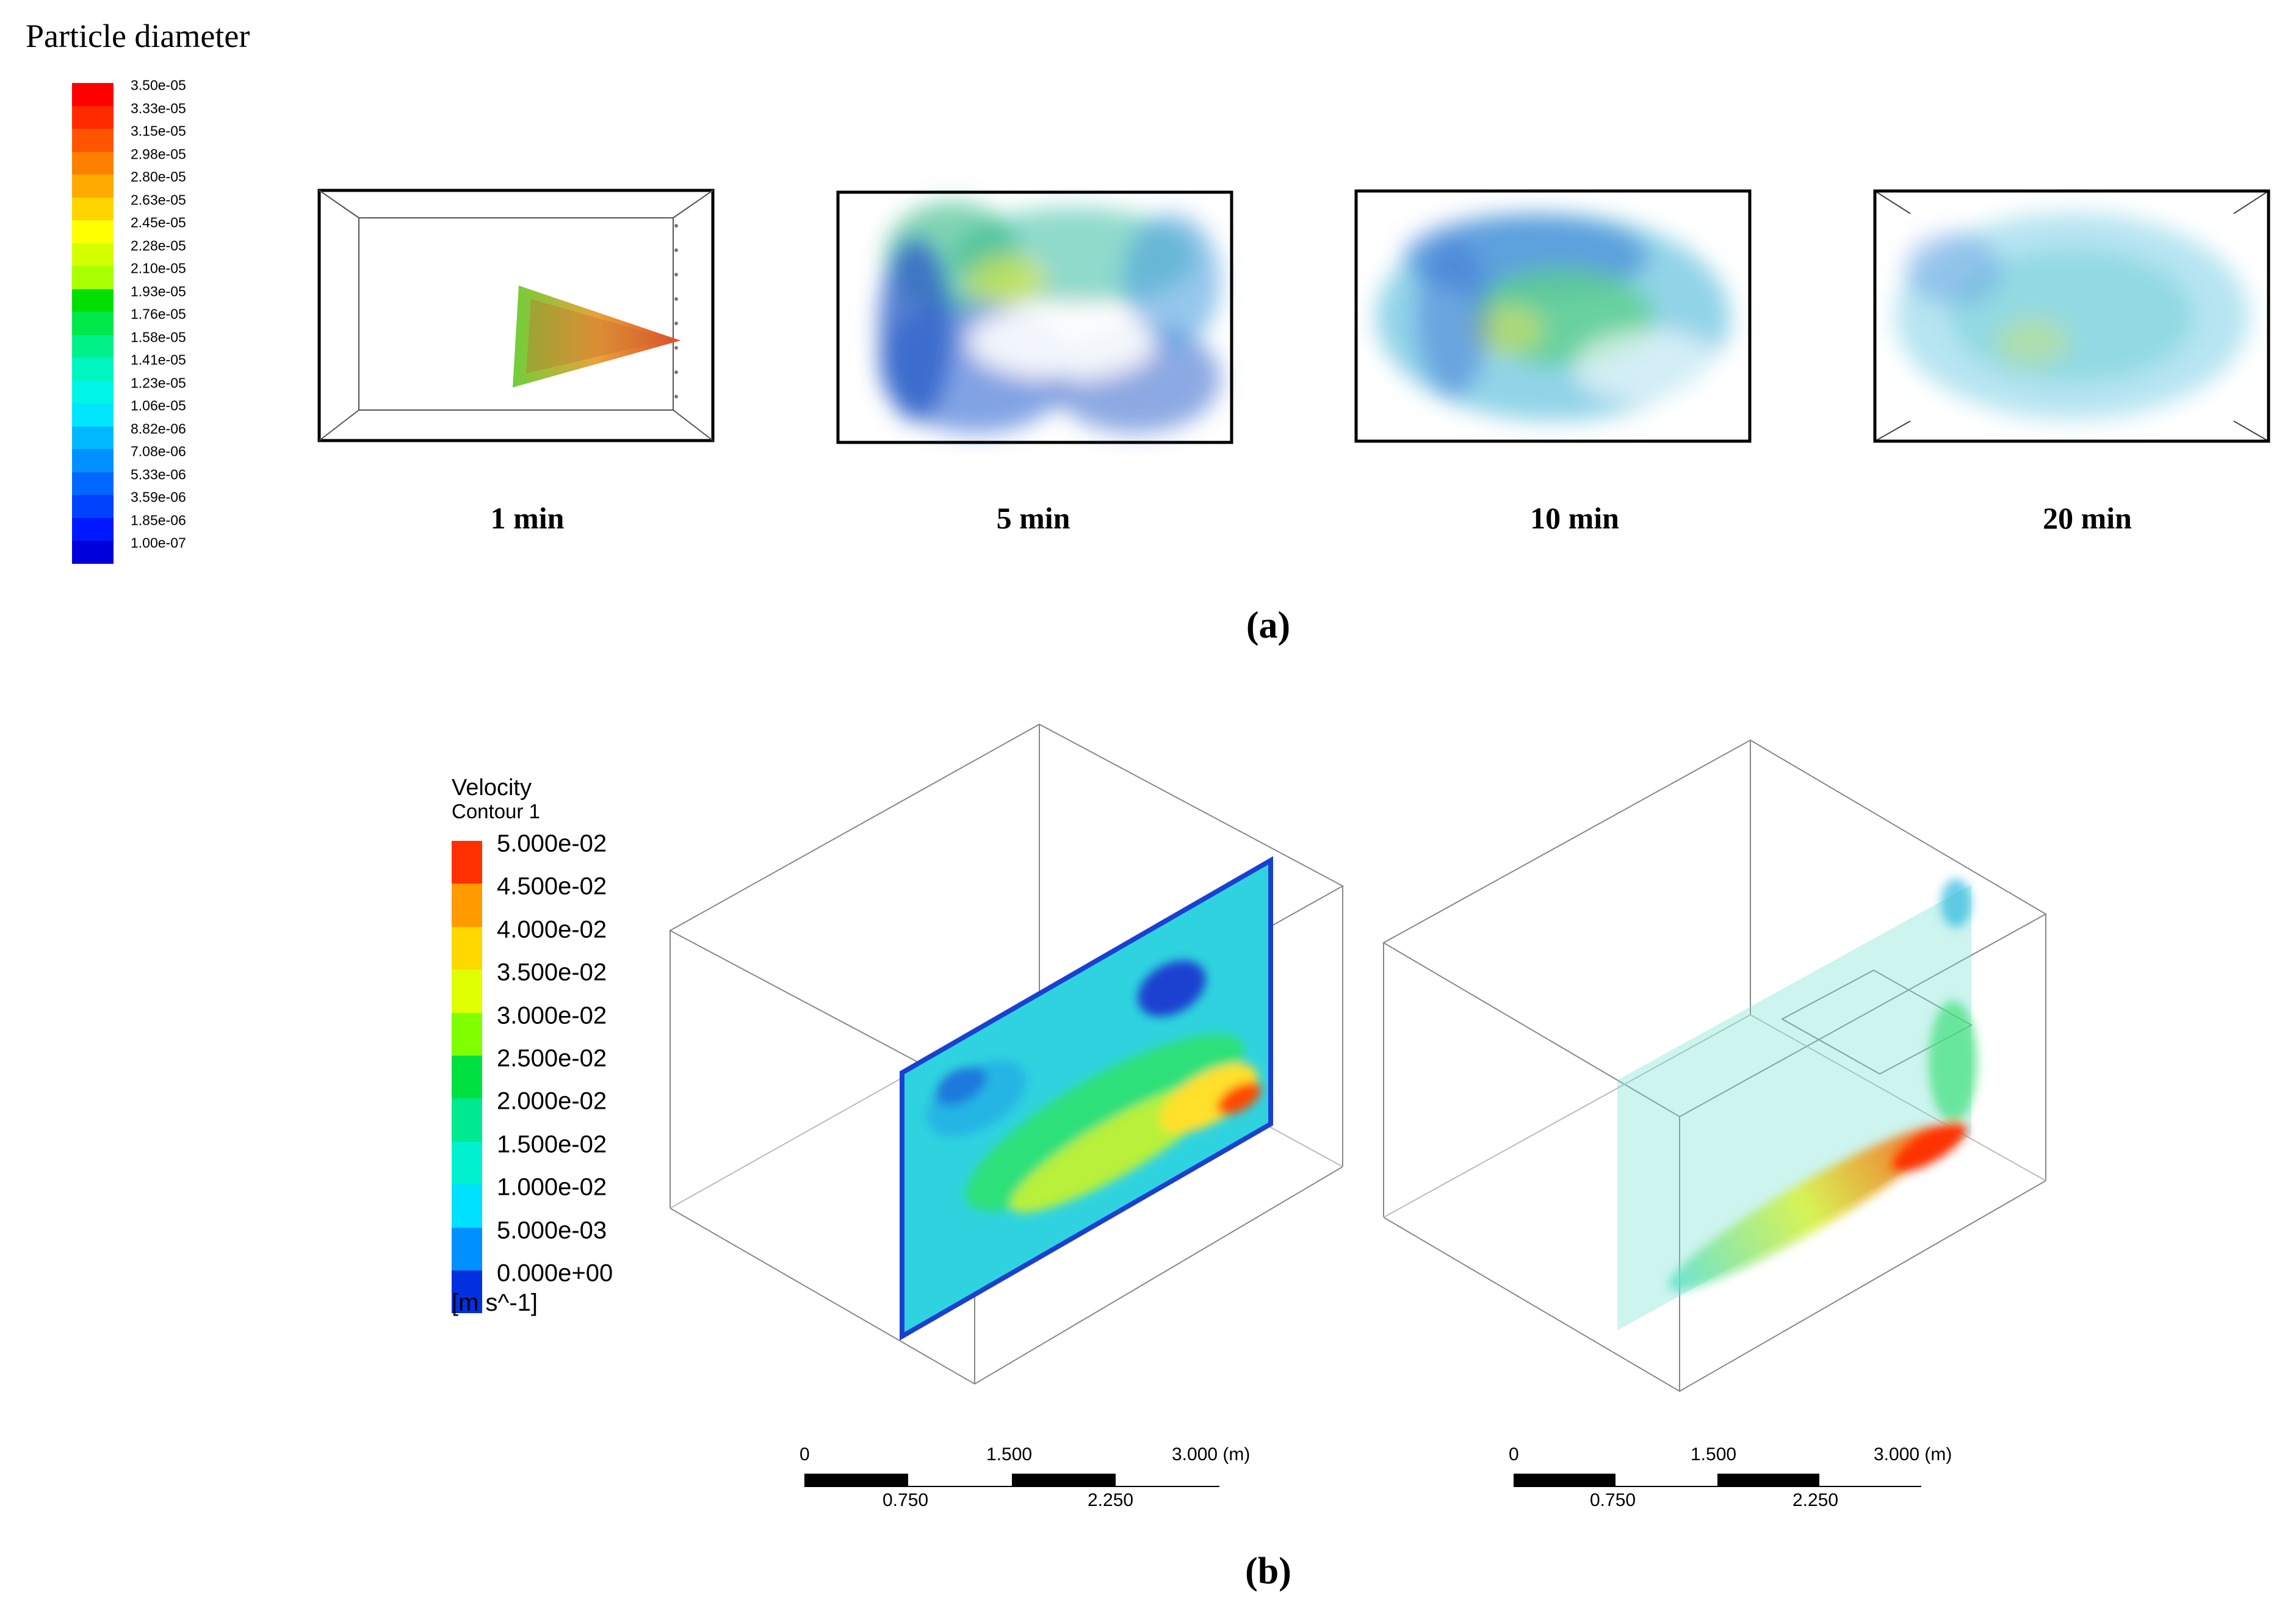 The height and width of the screenshot is (1603, 2296). Describe the element at coordinates (158, 268) in the screenshot. I see `particle-diameter-tick: 2.10e-05` at that location.